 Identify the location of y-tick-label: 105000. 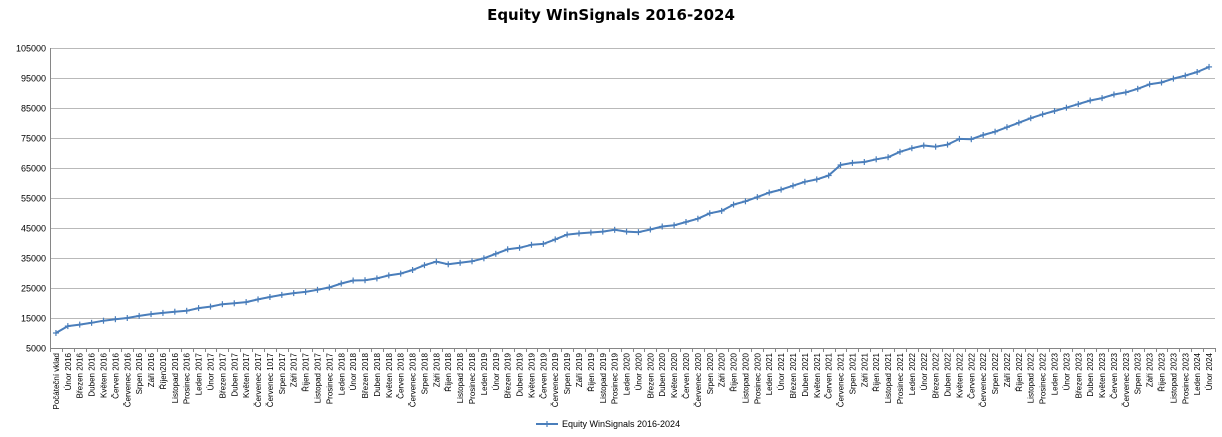
(31, 49).